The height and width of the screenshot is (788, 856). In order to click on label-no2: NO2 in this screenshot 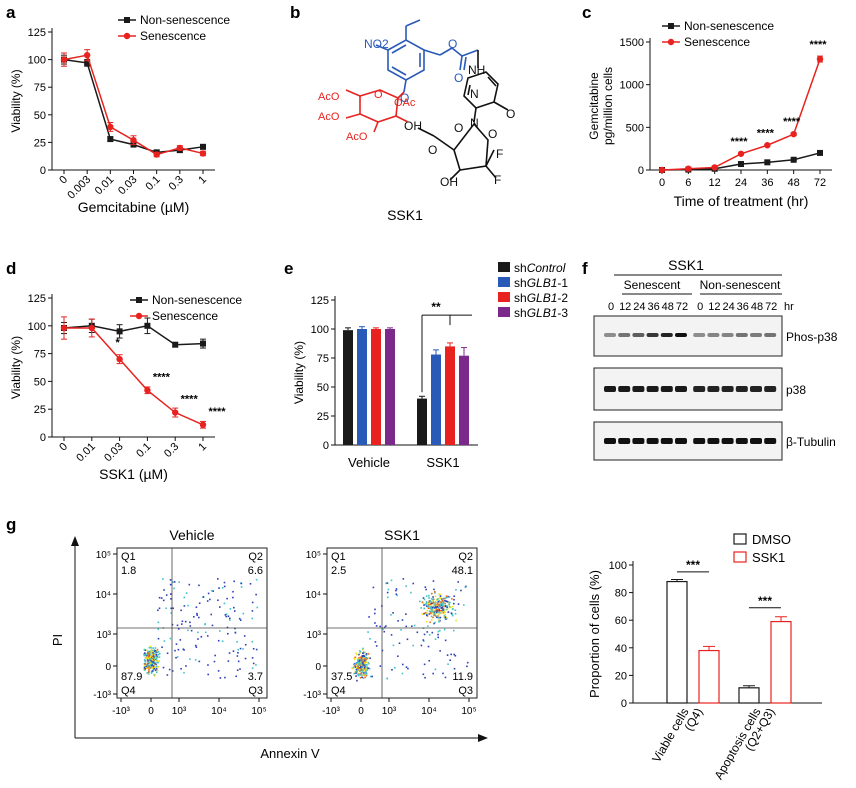, I will do `click(376, 44)`.